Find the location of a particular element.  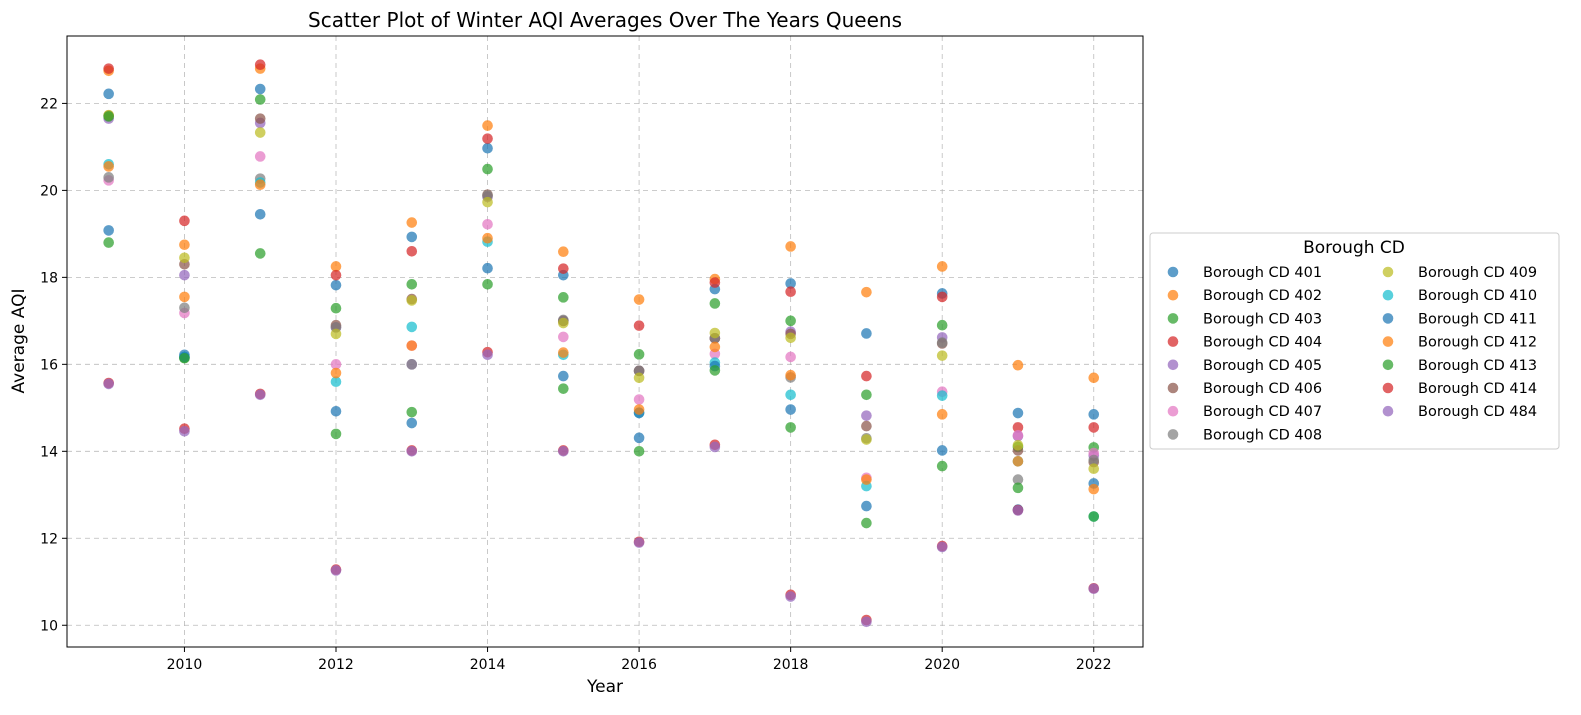

legend-item: Borough CD 401 is located at coordinates (1244, 273).